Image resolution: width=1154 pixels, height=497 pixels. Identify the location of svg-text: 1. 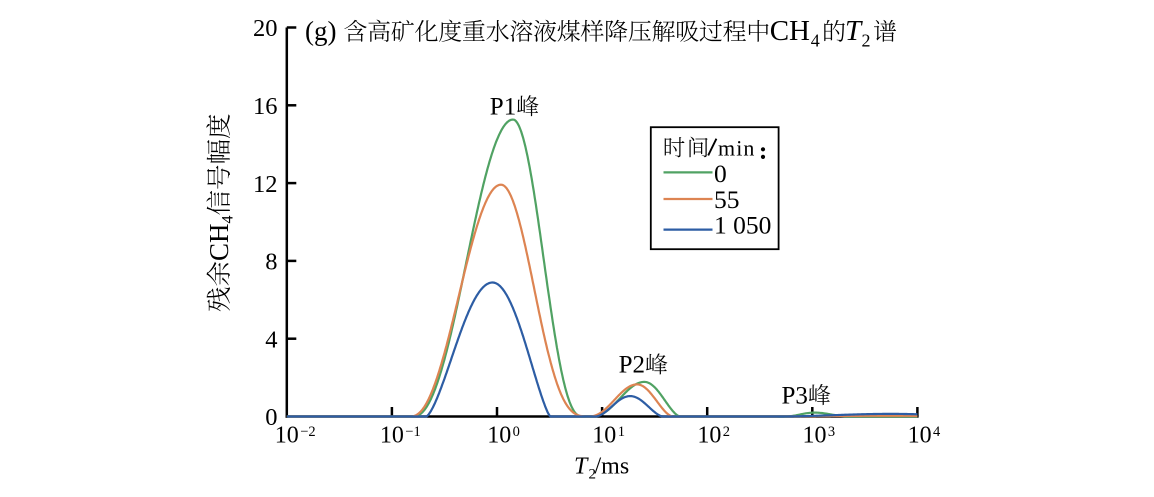
(621, 432).